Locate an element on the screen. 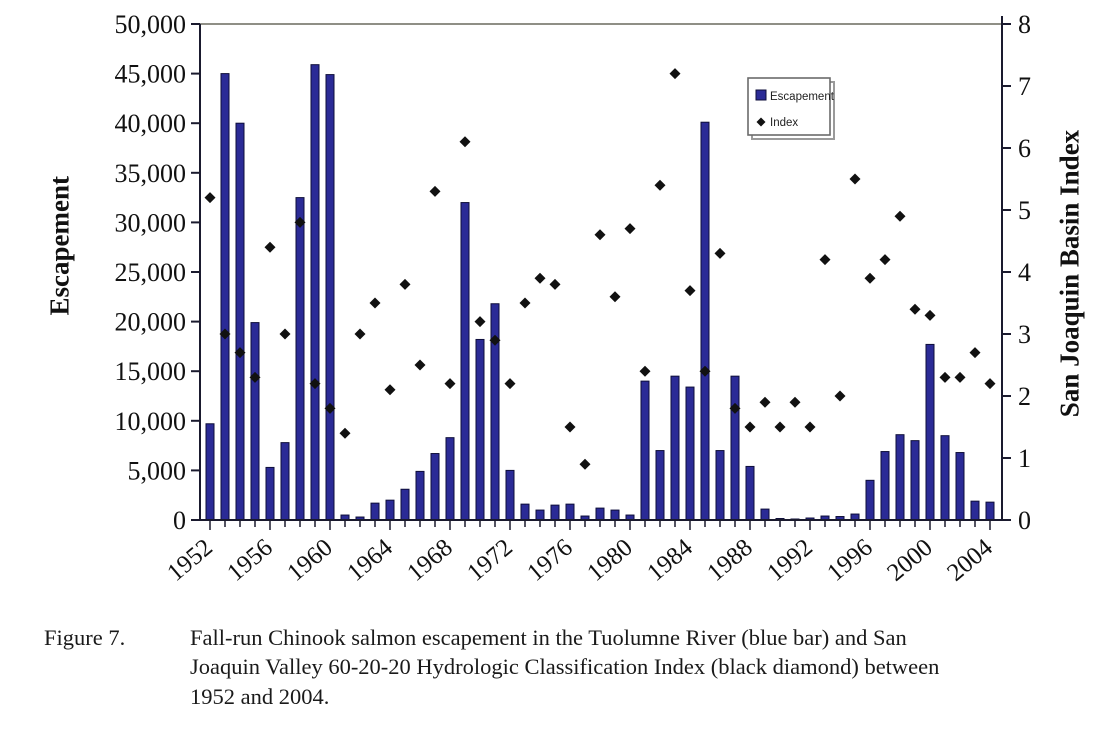  bar-1959 is located at coordinates (315, 292).